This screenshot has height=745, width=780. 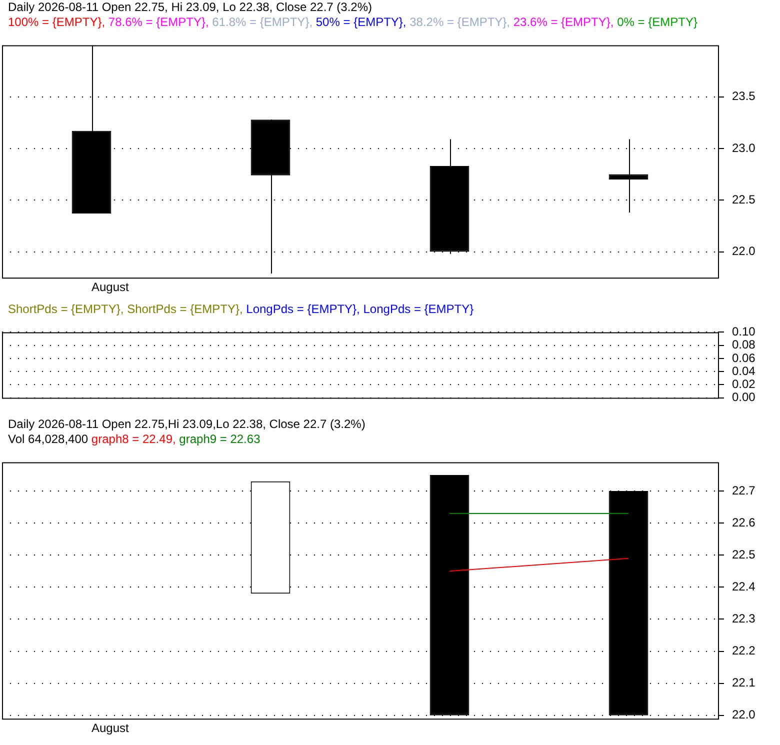 I want to click on y-tick-label: 22.4, so click(x=744, y=587).